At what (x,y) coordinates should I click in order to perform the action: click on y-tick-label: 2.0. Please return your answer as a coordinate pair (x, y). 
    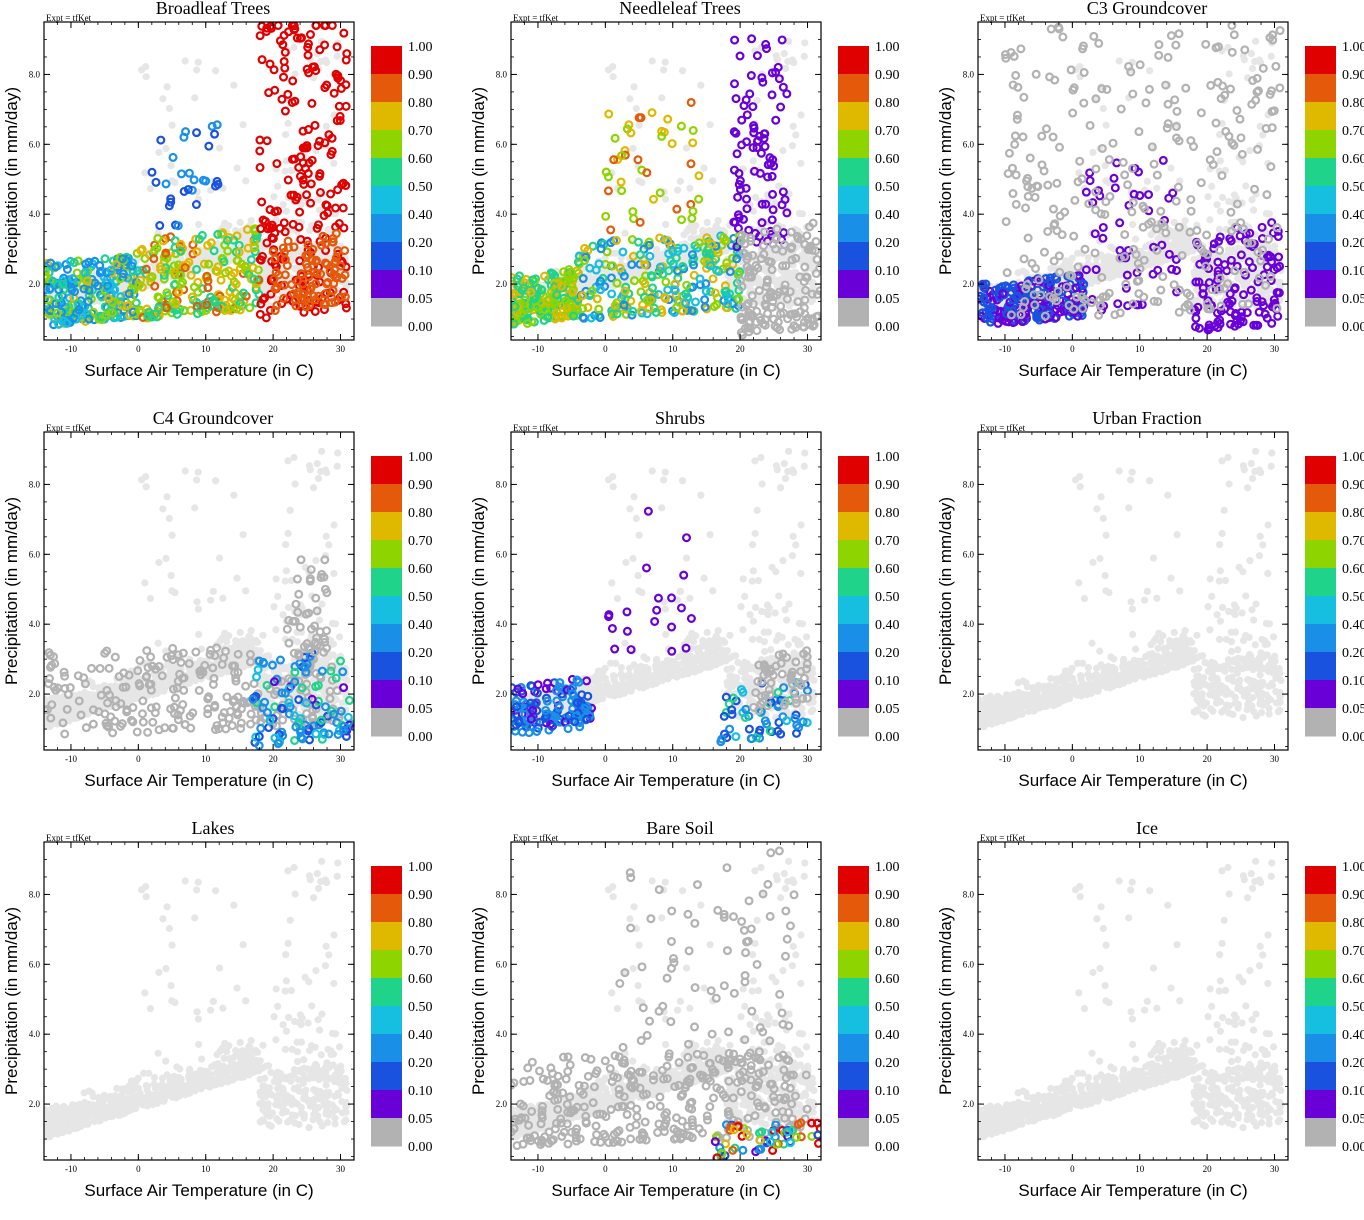
    Looking at the image, I should click on (35, 284).